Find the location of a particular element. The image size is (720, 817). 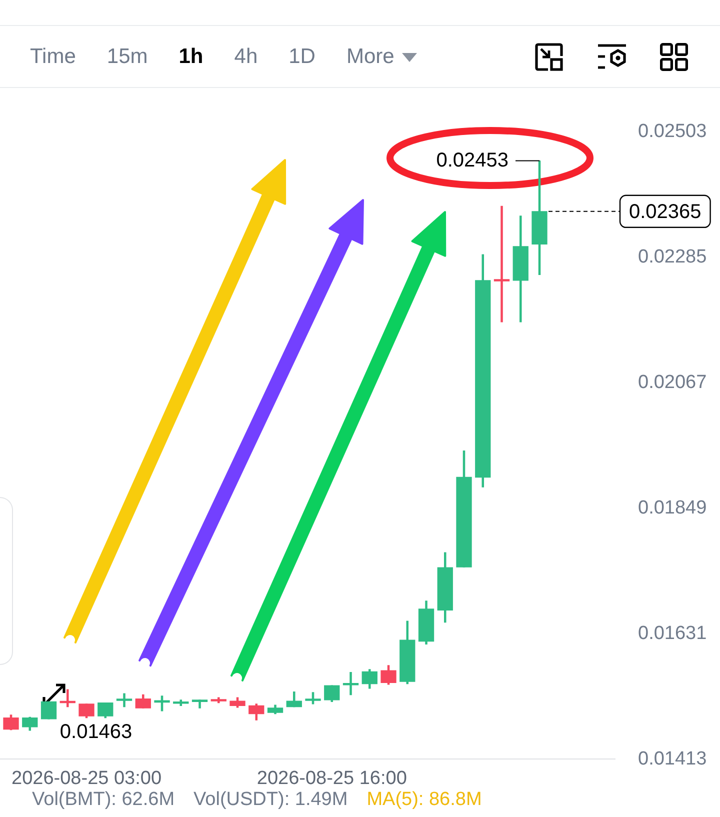

text: Vol(USDT): 1.49M is located at coordinates (271, 800).